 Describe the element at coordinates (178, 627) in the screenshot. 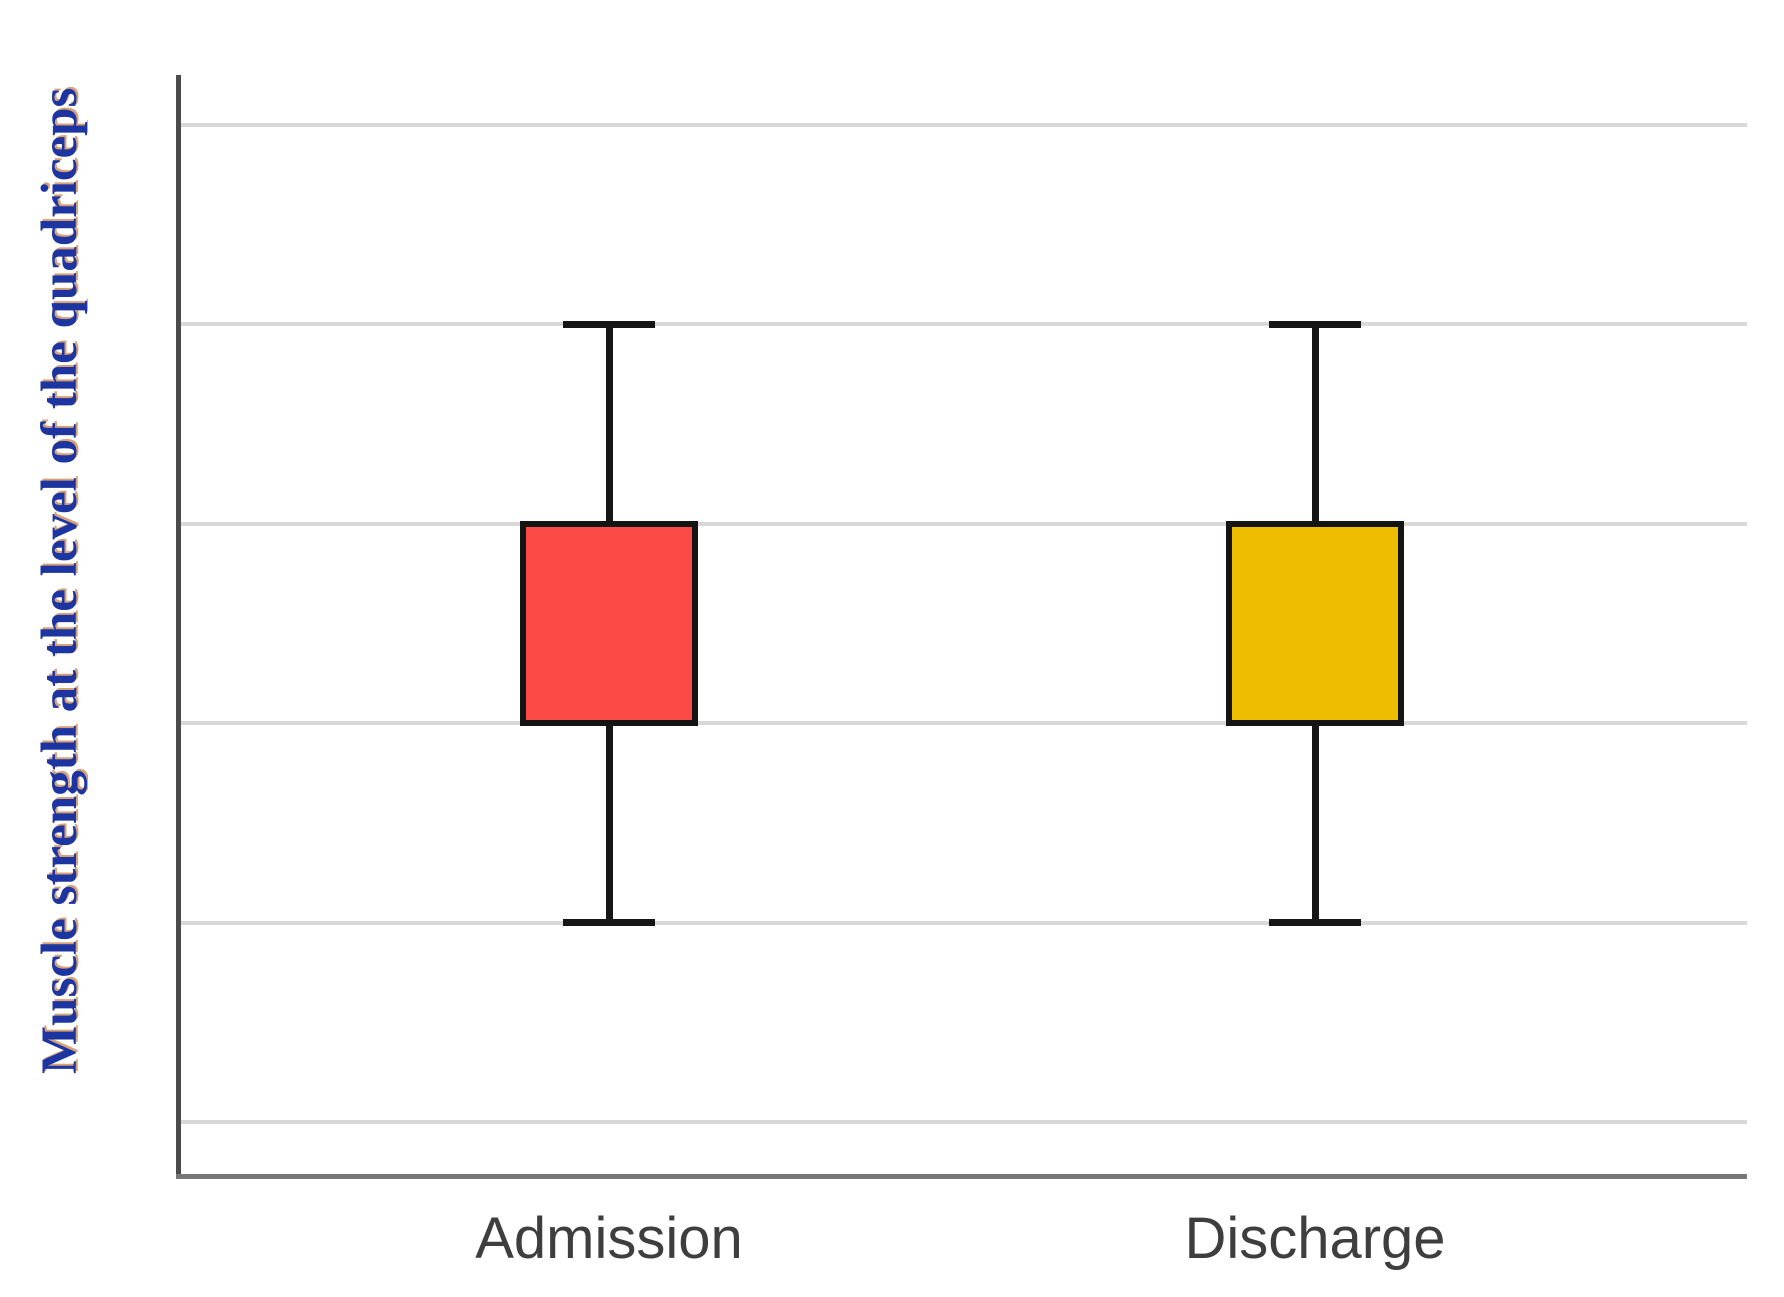

I see `y-axis-line` at that location.